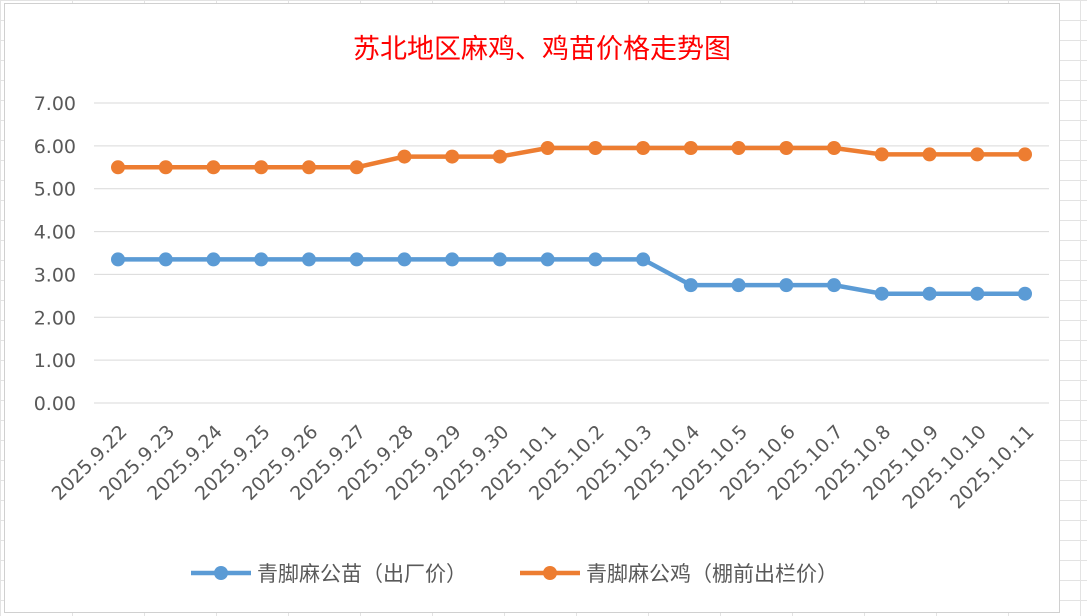 Image resolution: width=1087 pixels, height=616 pixels. Describe the element at coordinates (712, 574) in the screenshot. I see `legend-label-1: 青脚麻公鸡（棚前出栏价）` at that location.